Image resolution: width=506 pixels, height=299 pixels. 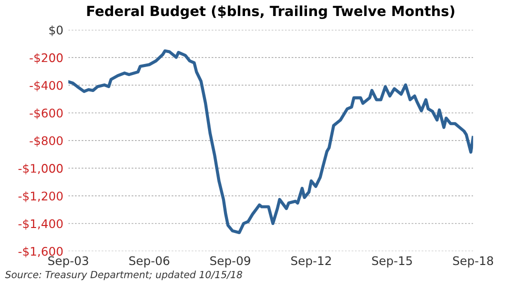 I want to click on source-note: Source: Treasury Department; updated 10/15/18, so click(x=123, y=275).